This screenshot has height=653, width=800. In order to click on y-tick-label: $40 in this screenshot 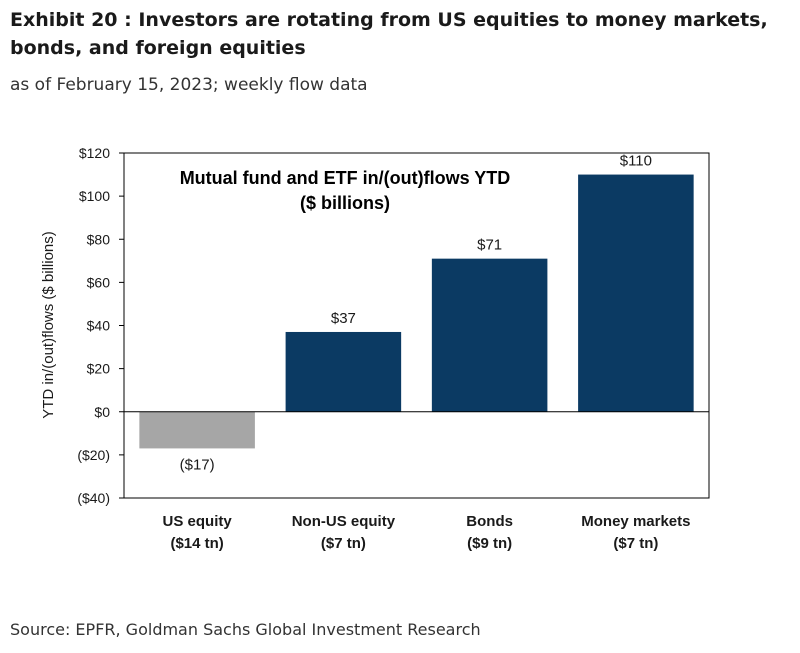, I will do `click(99, 326)`.